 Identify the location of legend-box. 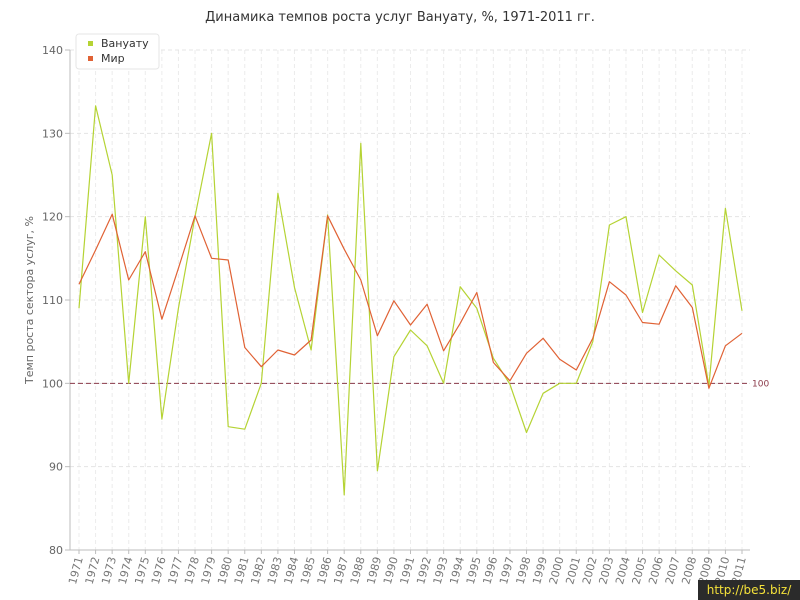
(117, 51).